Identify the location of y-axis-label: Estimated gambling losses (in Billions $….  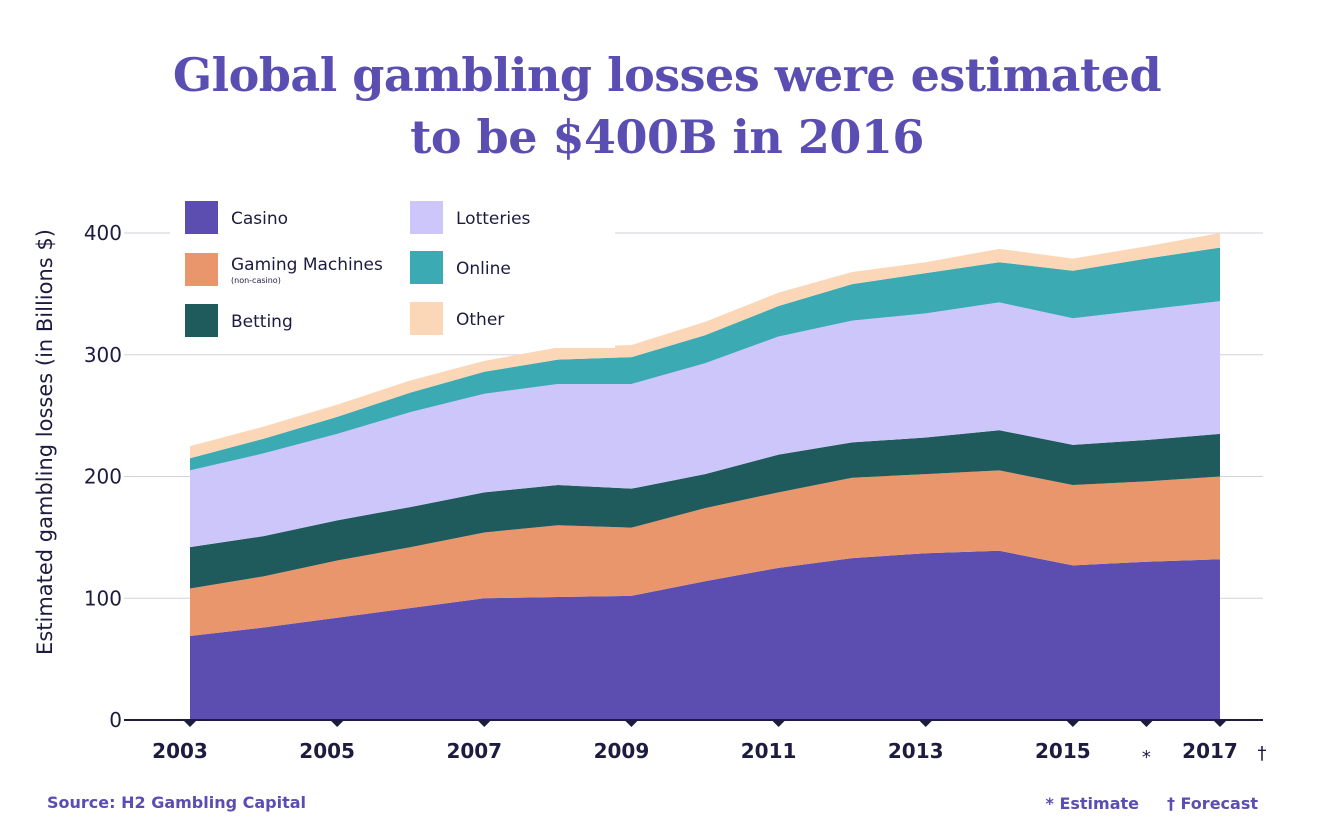
(45, 442).